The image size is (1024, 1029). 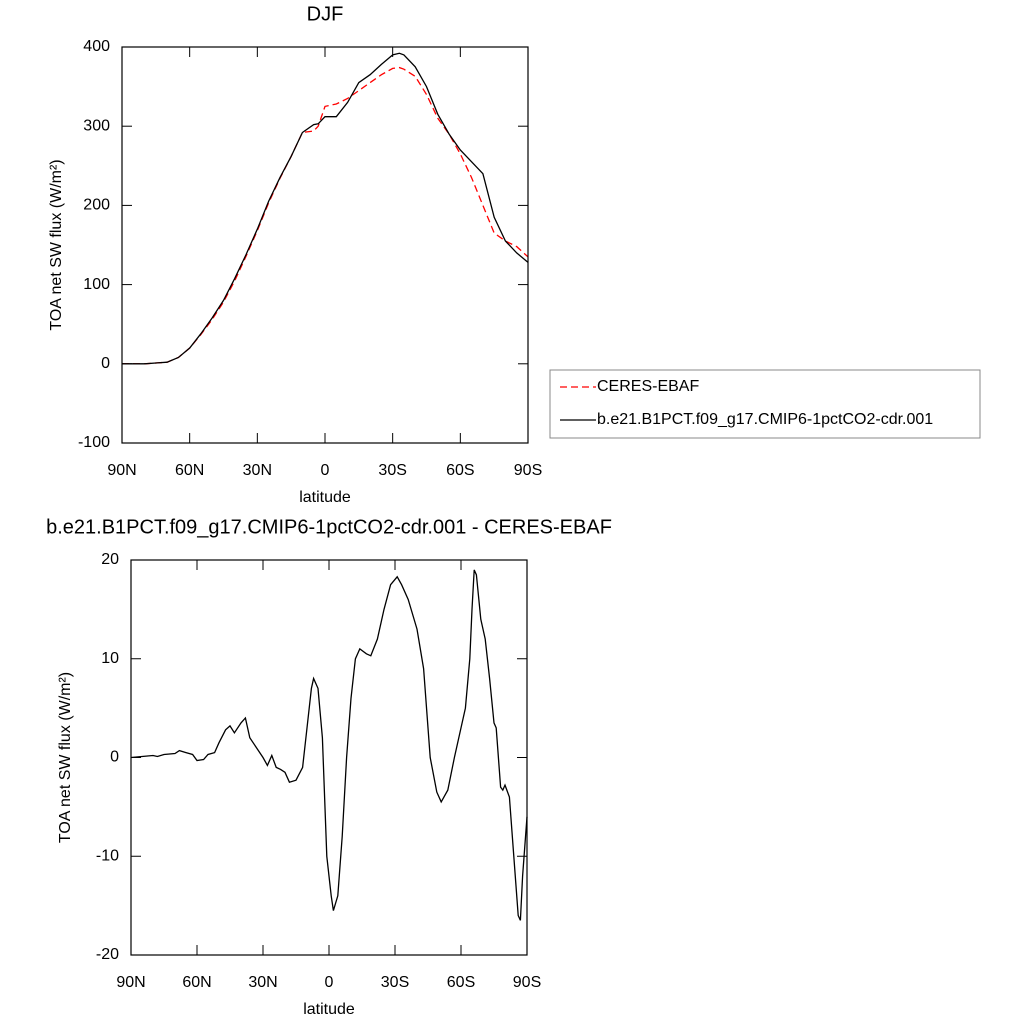 I want to click on y-tick-label: 20, so click(x=110, y=559).